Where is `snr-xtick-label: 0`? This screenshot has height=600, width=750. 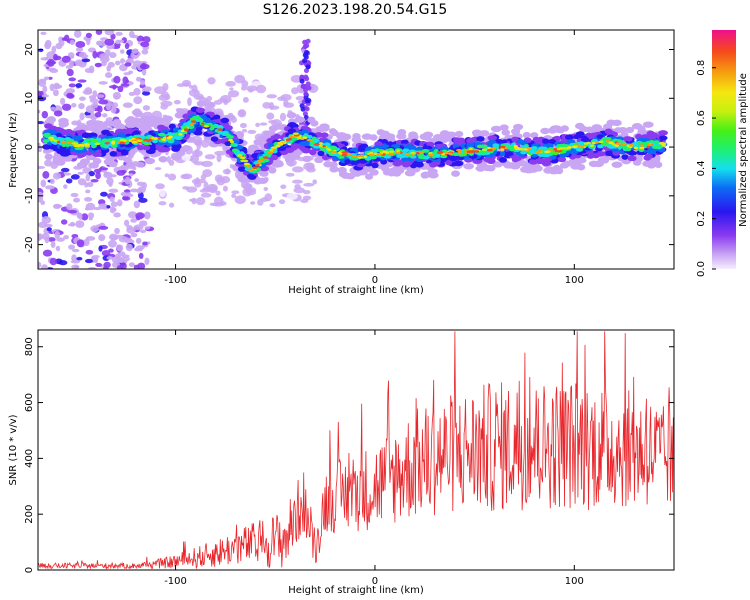
snr-xtick-label: 0 is located at coordinates (375, 581).